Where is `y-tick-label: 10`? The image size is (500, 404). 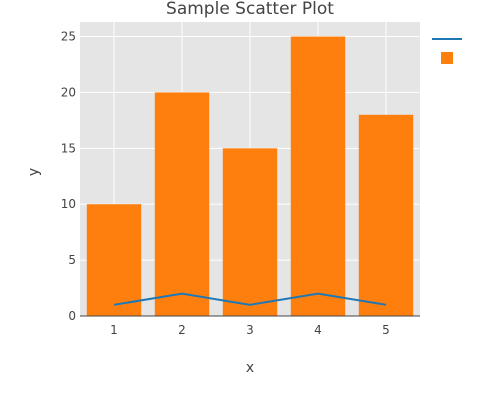
y-tick-label: 10 is located at coordinates (68, 204).